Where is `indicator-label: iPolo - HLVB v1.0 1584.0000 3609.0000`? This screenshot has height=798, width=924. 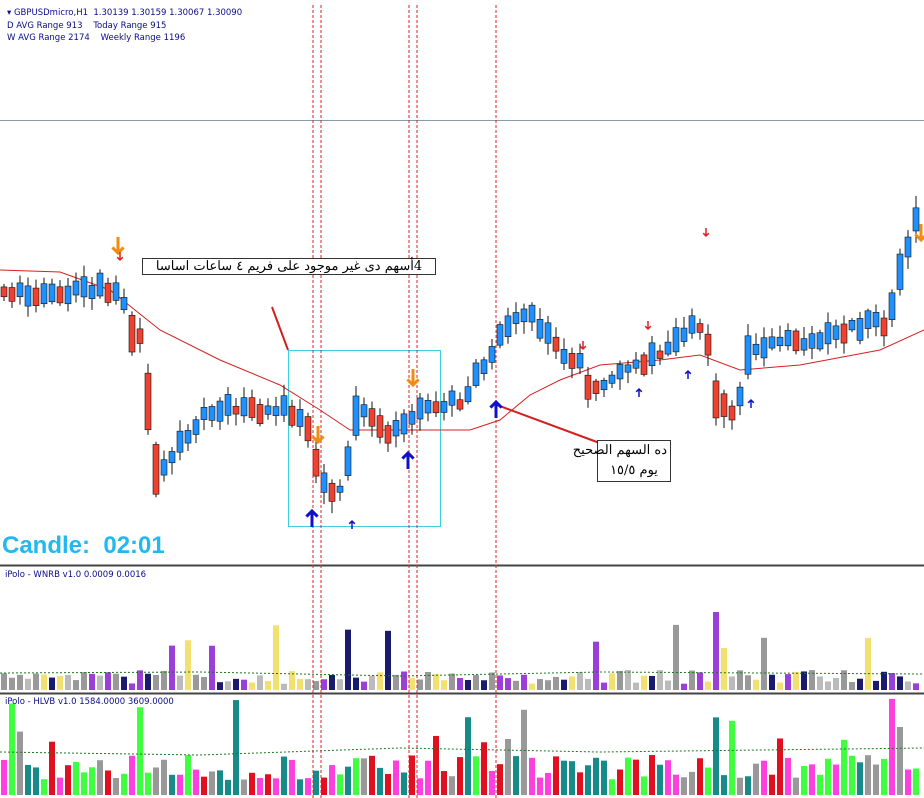 indicator-label: iPolo - HLVB v1.0 1584.0000 3609.0000 is located at coordinates (89, 702).